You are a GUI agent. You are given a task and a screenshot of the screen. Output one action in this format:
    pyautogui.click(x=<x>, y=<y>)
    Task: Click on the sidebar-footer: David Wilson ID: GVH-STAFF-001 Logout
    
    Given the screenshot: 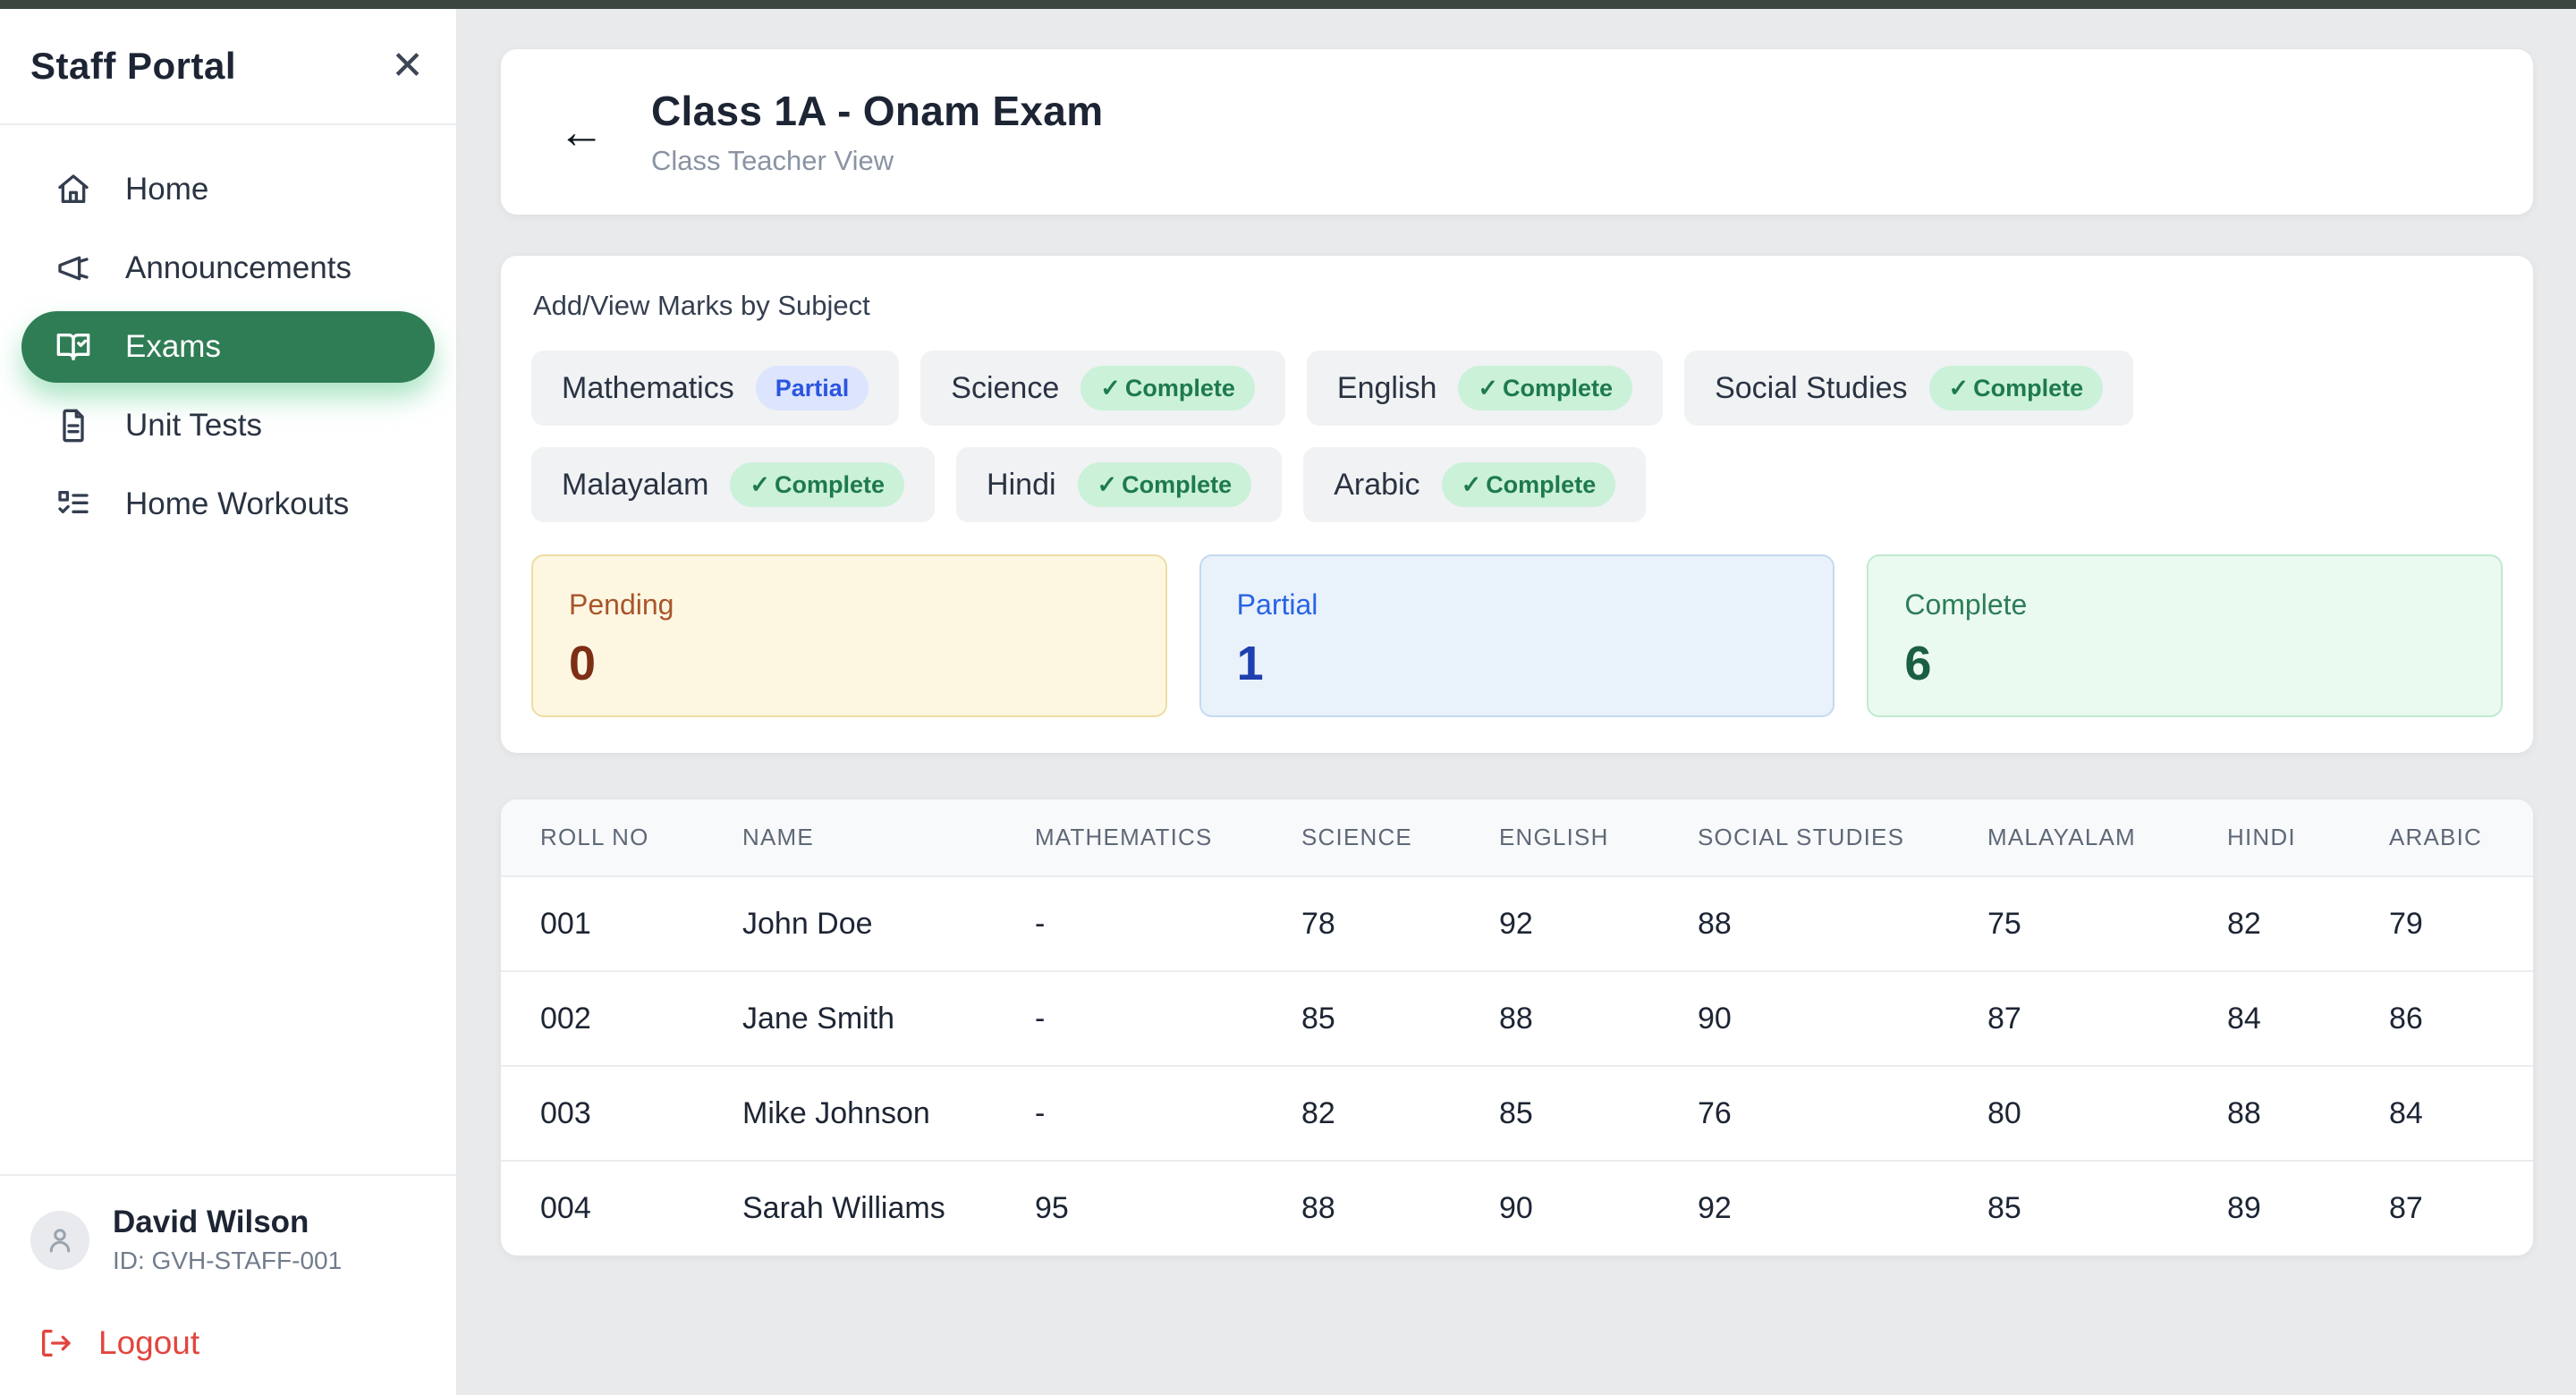 What is the action you would take?
    pyautogui.click(x=228, y=1284)
    